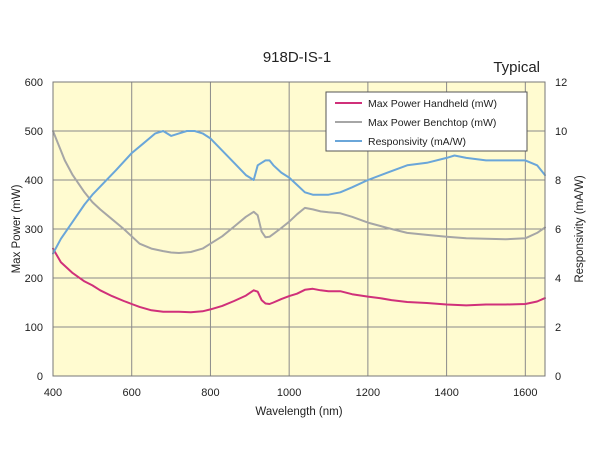  Describe the element at coordinates (34, 181) in the screenshot. I see `y-tick-label: 400` at that location.